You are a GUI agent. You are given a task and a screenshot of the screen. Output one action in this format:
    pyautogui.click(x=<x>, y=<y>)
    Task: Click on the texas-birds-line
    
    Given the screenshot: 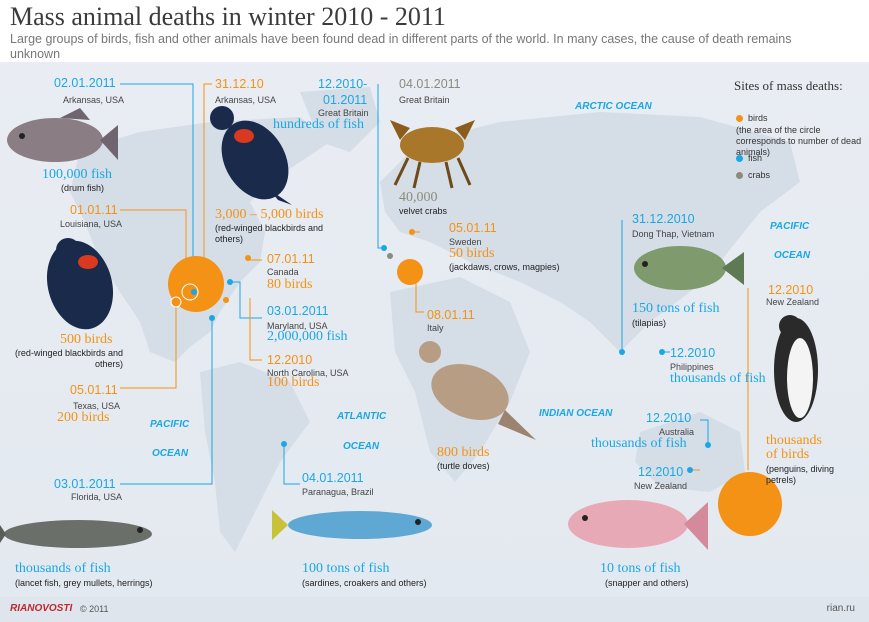 What is the action you would take?
    pyautogui.click(x=148, y=345)
    